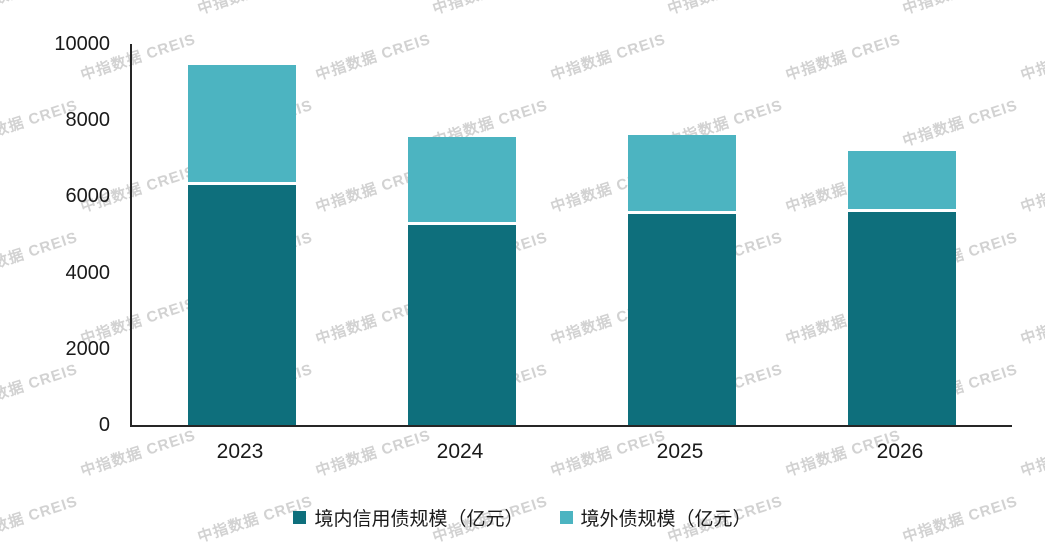  What do you see at coordinates (522, 455) in the screenshot?
I see `x-axis-labels: 2023 2024 2025 2026` at bounding box center [522, 455].